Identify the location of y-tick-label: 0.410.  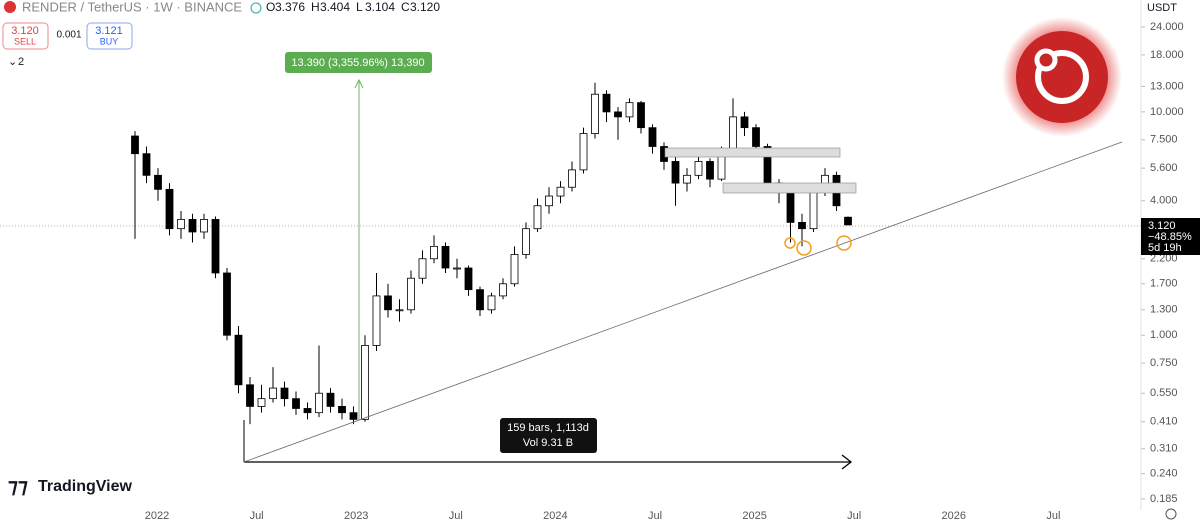
(1164, 422).